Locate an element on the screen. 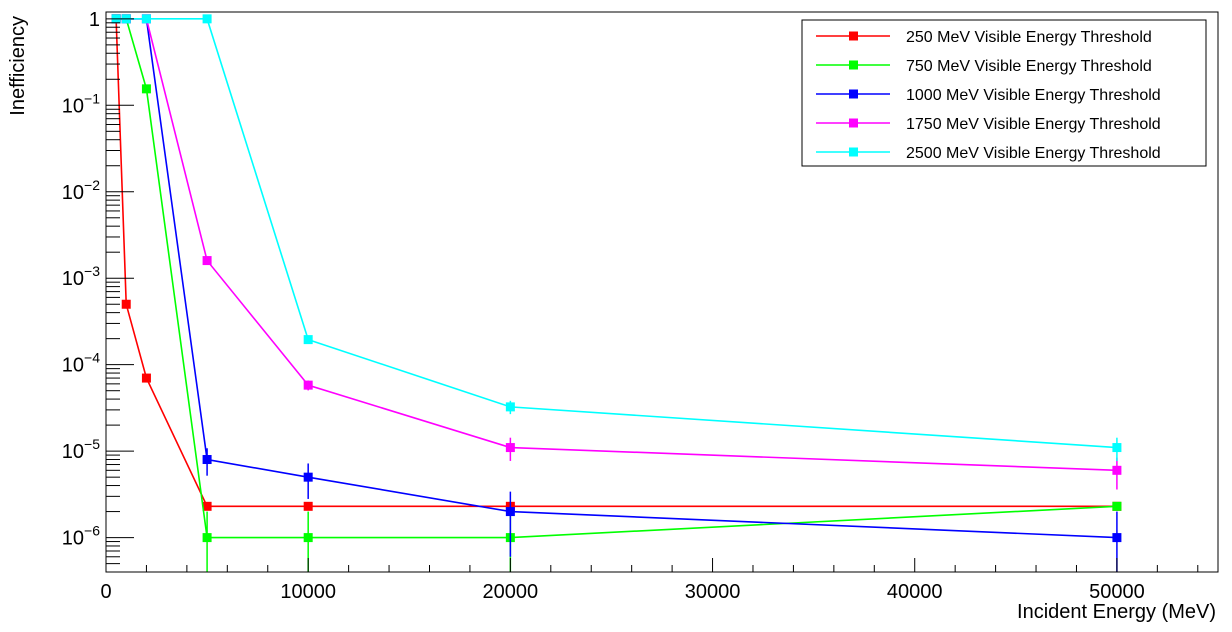 Image resolution: width=1232 pixels, height=632 pixels. x-tick-label: 10000 is located at coordinates (308, 592).